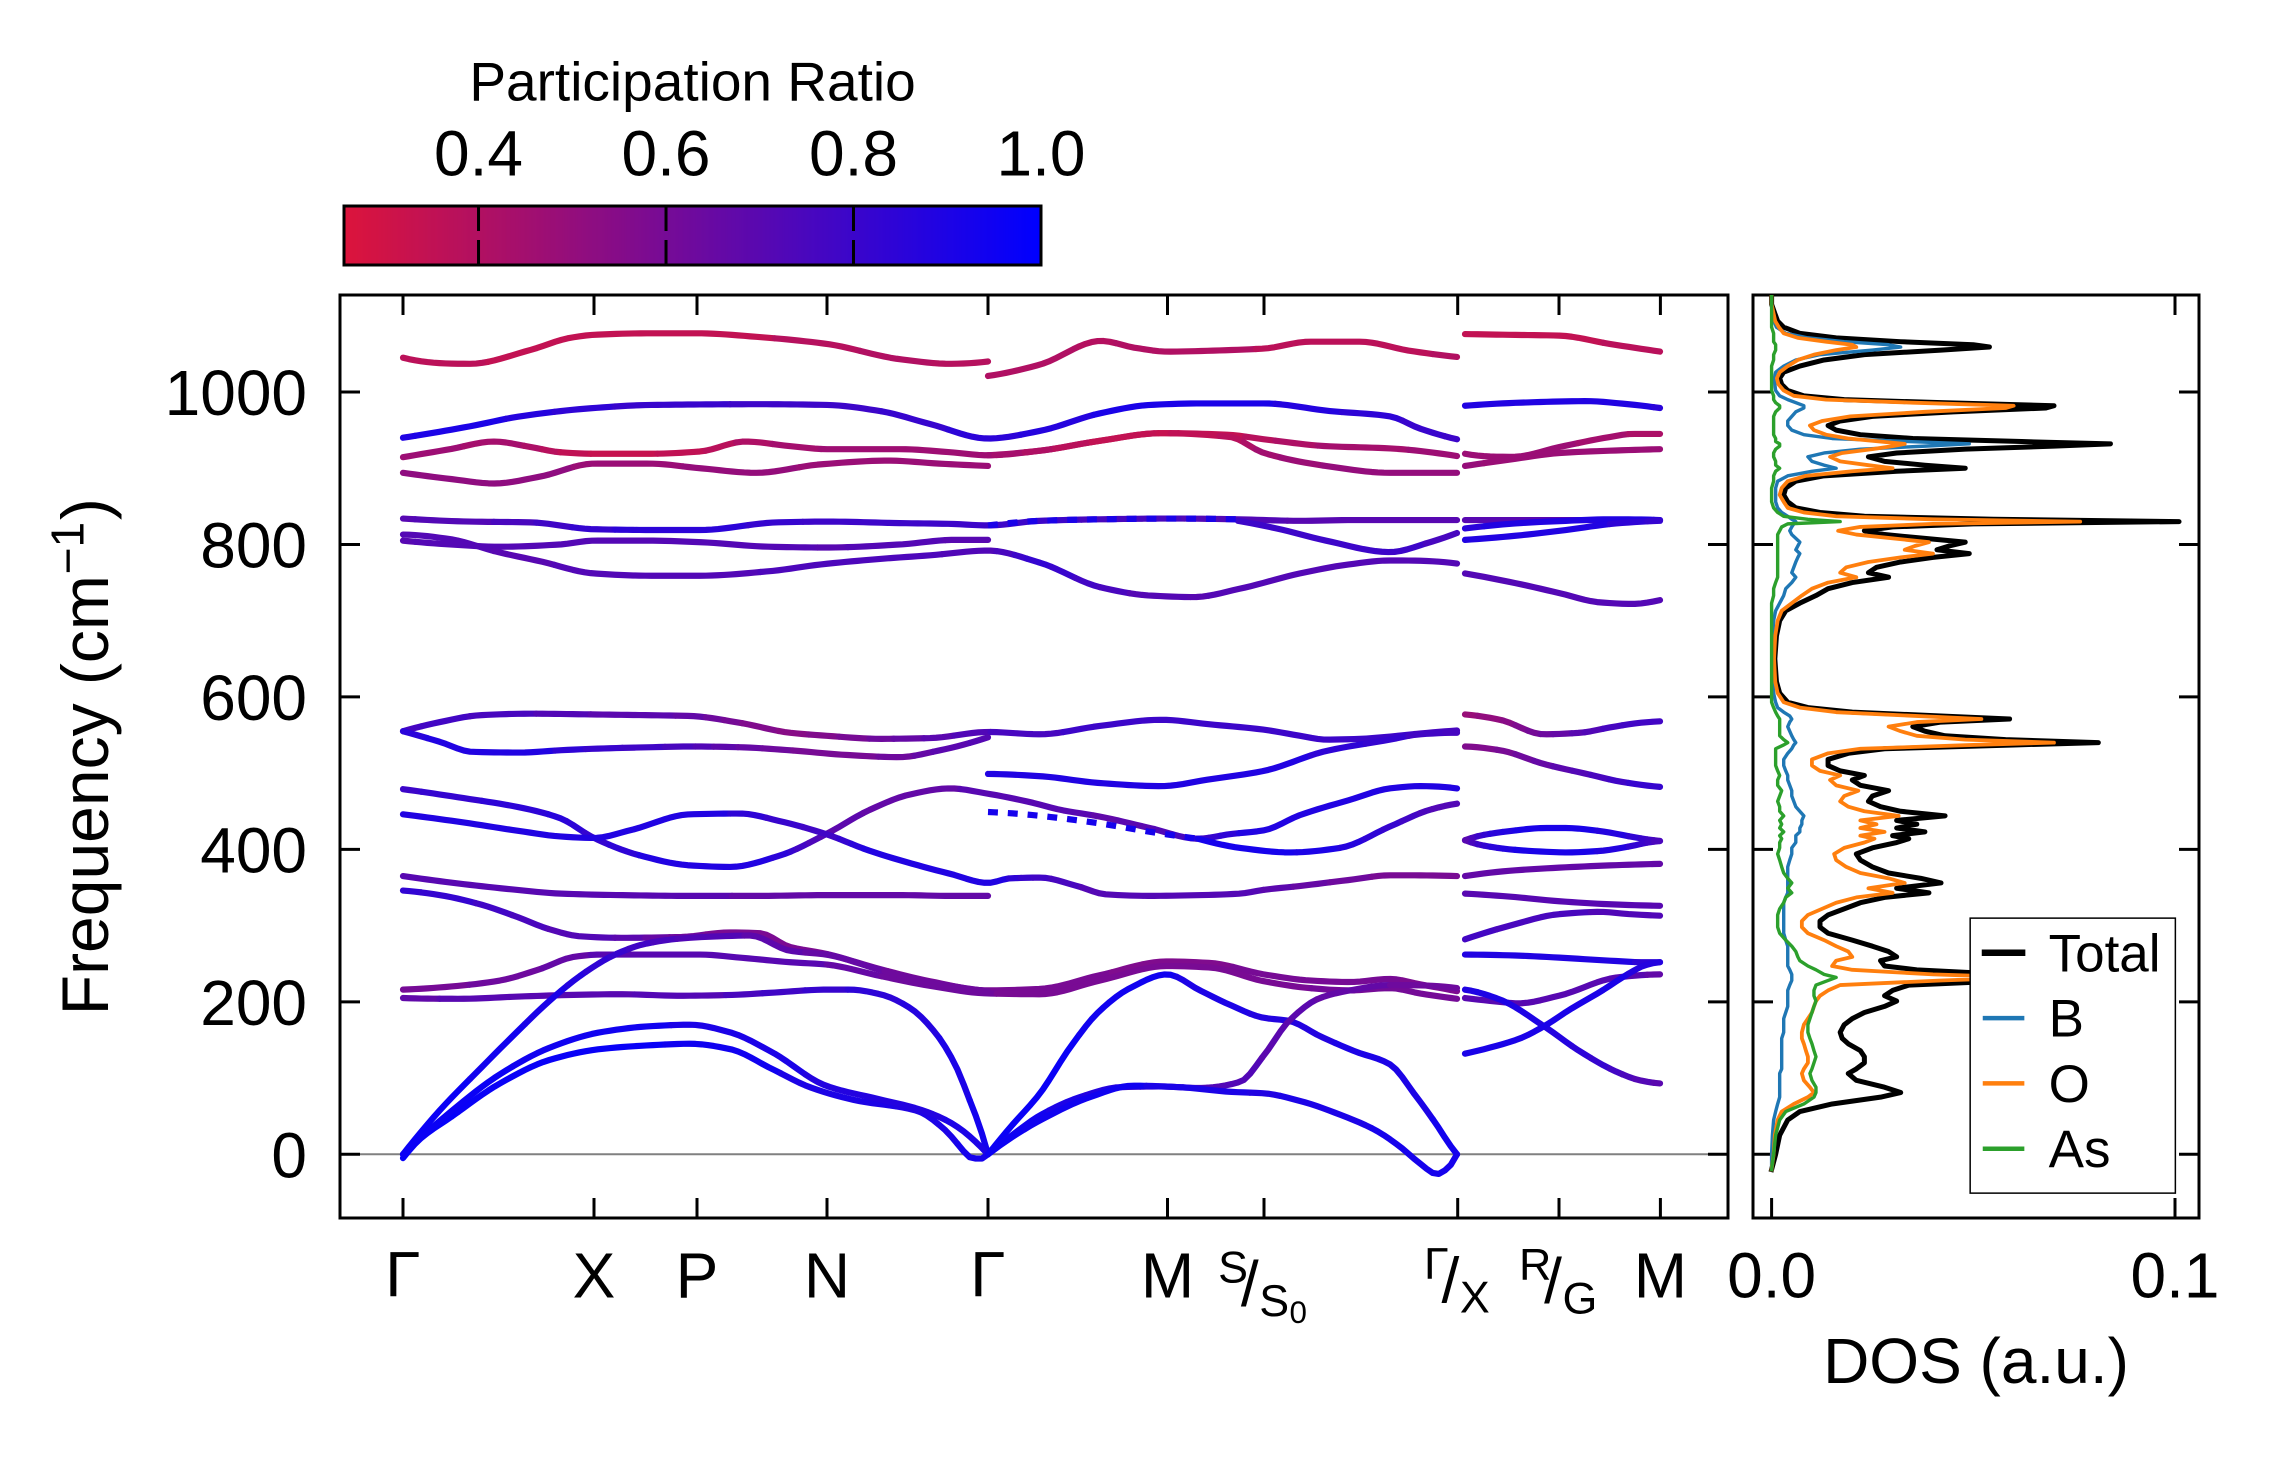  What do you see at coordinates (2175, 1275) in the screenshot?
I see `svg-text: 0.1` at bounding box center [2175, 1275].